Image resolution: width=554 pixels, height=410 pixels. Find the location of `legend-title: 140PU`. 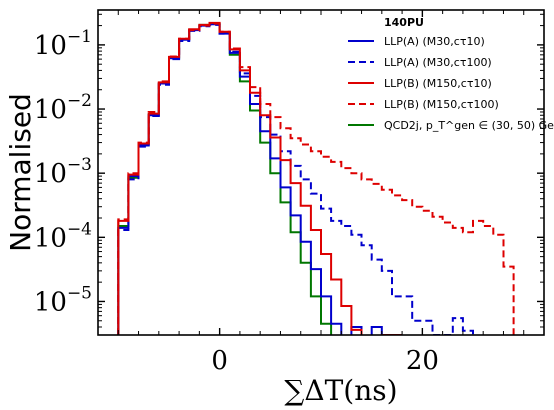

legend-title: 140PU is located at coordinates (404, 22).